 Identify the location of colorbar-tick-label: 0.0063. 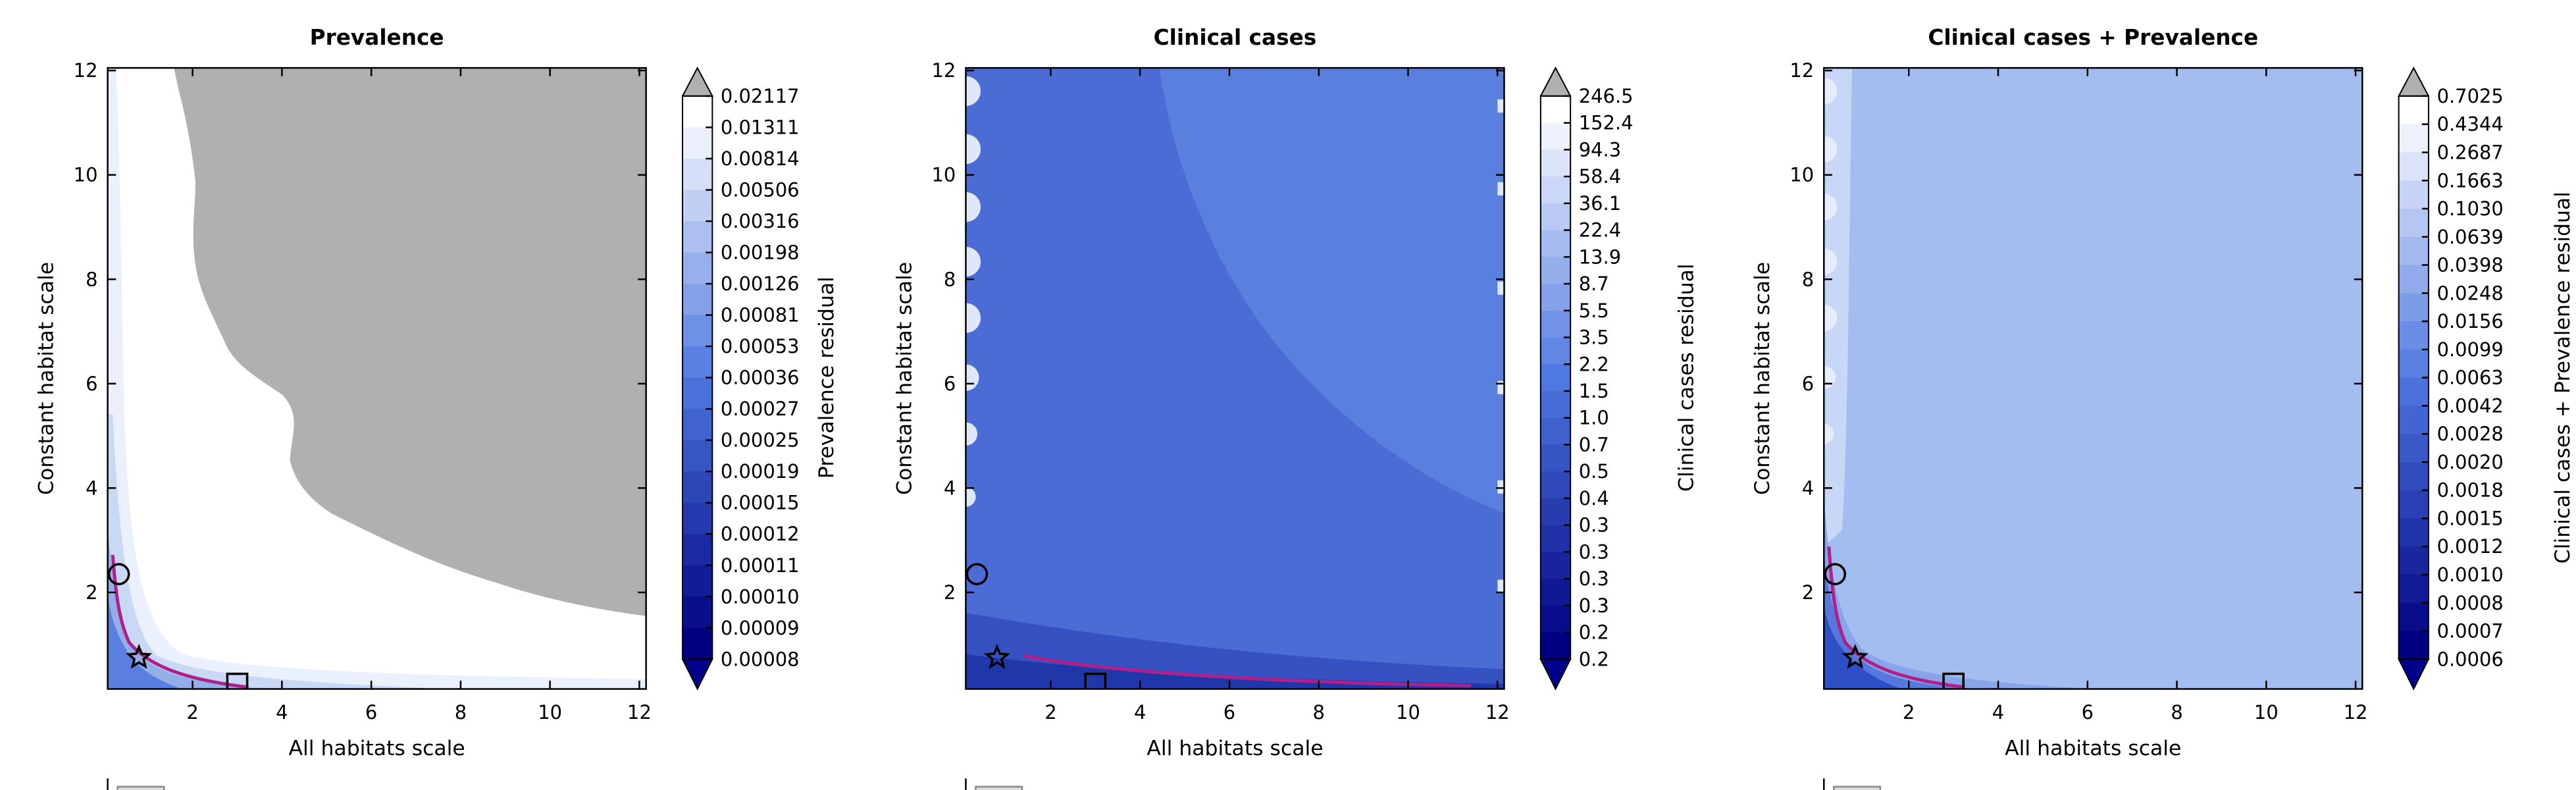
(2470, 378).